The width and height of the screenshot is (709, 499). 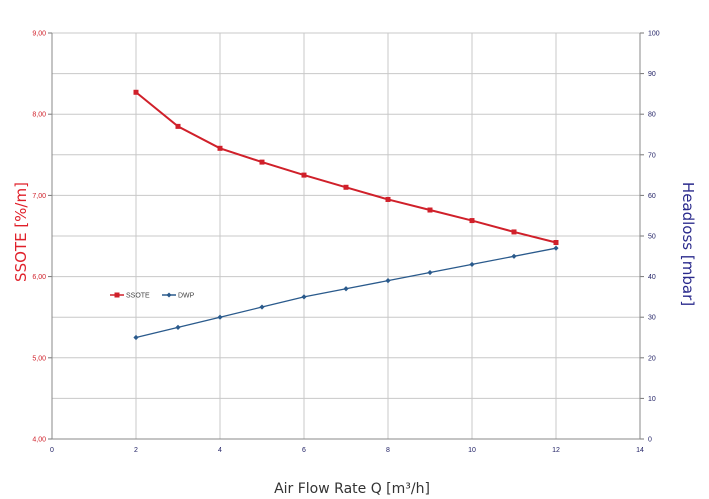 What do you see at coordinates (688, 244) in the screenshot?
I see `y-axis-right-title: Headloss [mbar]` at bounding box center [688, 244].